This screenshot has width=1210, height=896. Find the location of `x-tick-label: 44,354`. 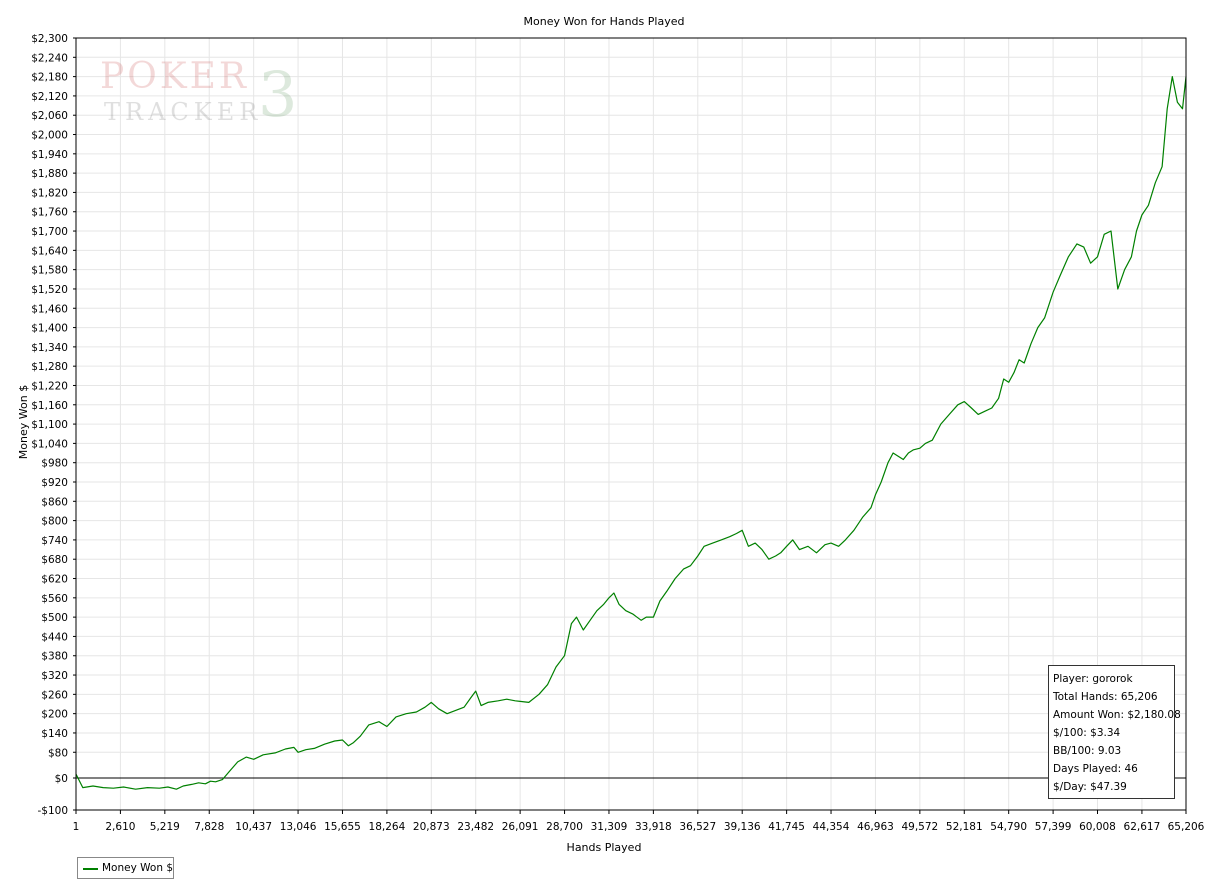

x-tick-label: 44,354 is located at coordinates (831, 827).